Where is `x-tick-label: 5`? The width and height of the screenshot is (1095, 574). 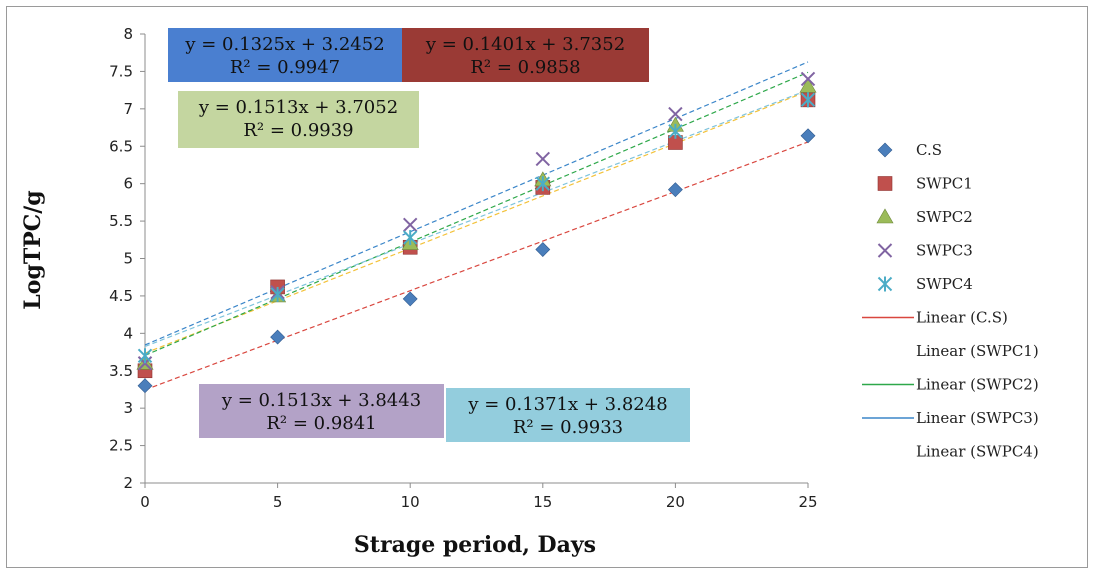 x-tick-label: 5 is located at coordinates (278, 502).